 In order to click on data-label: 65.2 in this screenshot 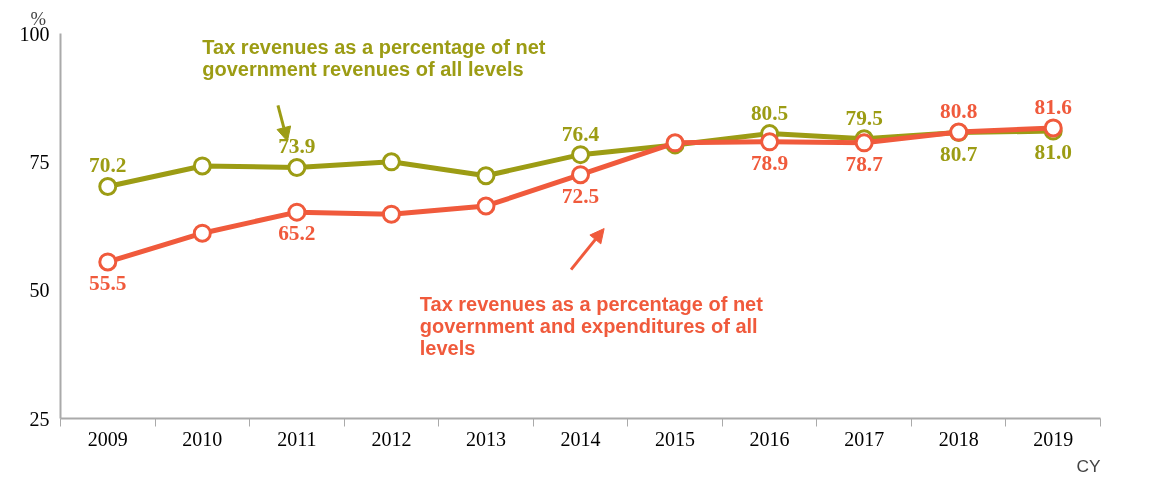, I will do `click(297, 233)`.